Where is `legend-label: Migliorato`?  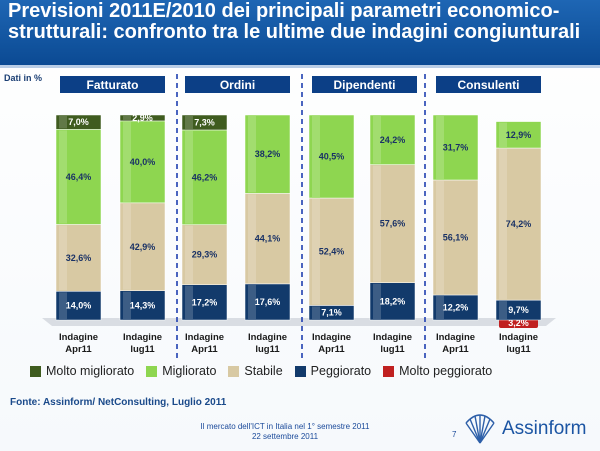
legend-label: Migliorato is located at coordinates (189, 371).